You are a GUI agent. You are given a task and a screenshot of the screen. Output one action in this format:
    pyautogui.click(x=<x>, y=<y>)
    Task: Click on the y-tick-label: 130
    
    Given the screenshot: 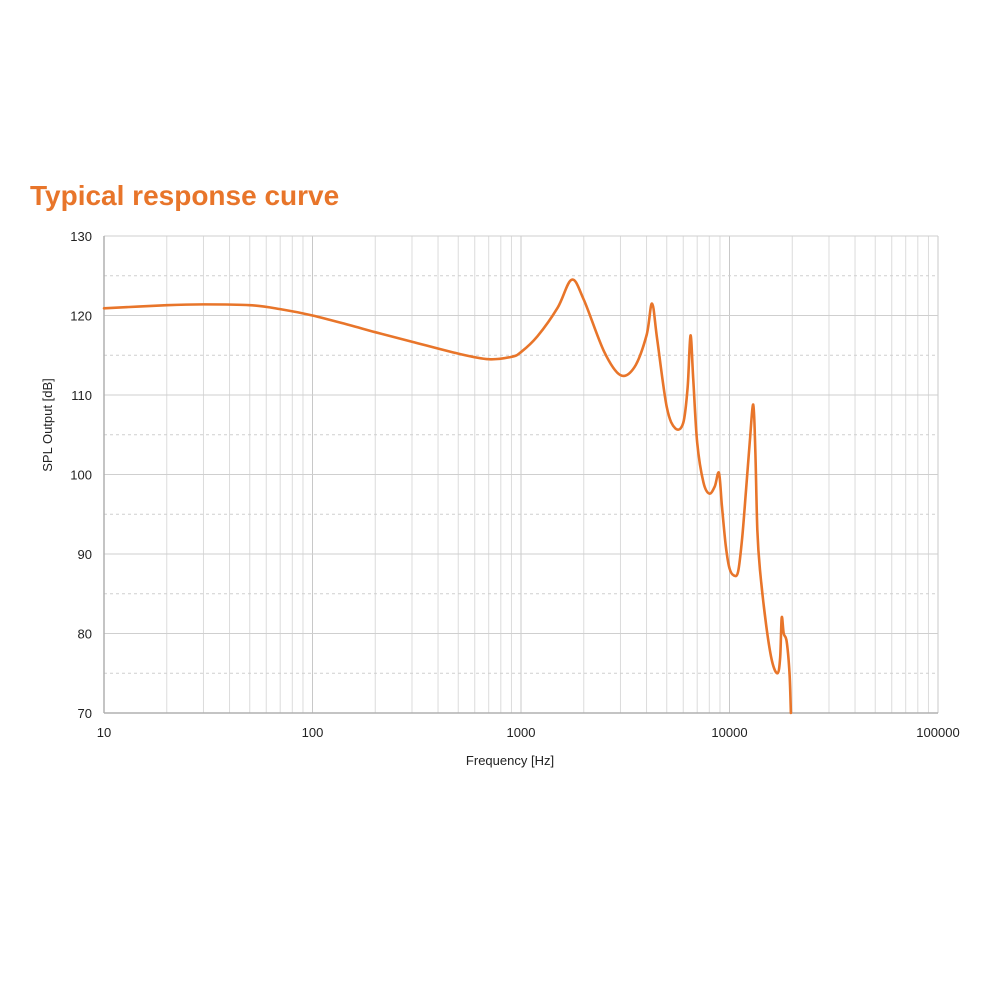 What is the action you would take?
    pyautogui.click(x=81, y=236)
    